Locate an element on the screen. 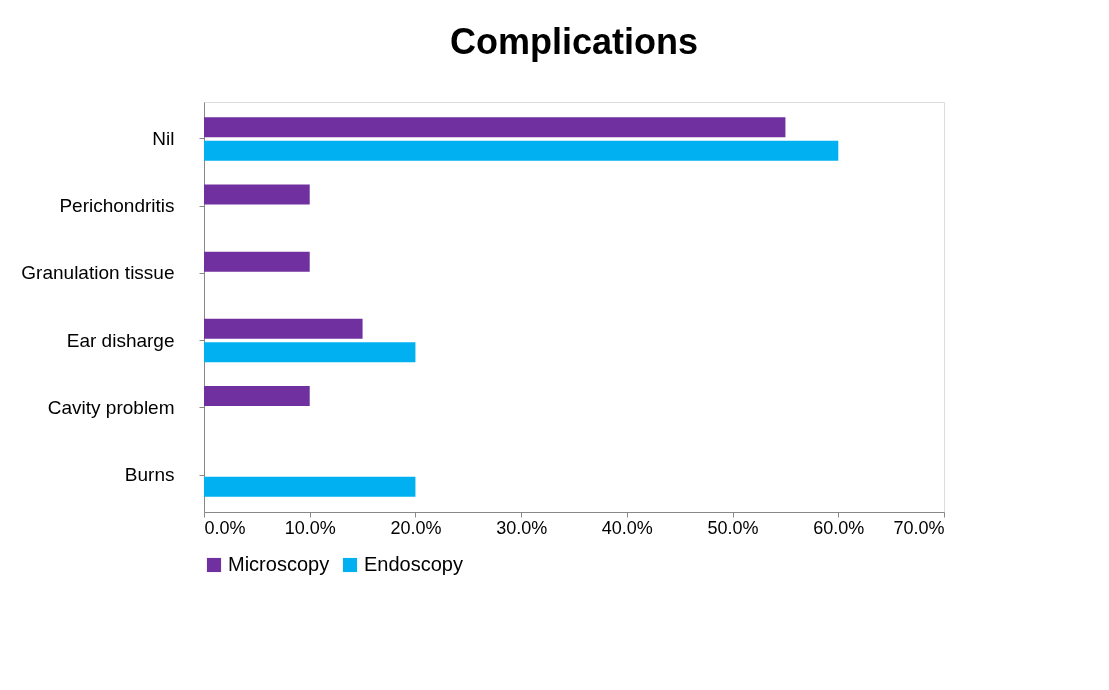  x-tick-label: 10.0% is located at coordinates (310, 527).